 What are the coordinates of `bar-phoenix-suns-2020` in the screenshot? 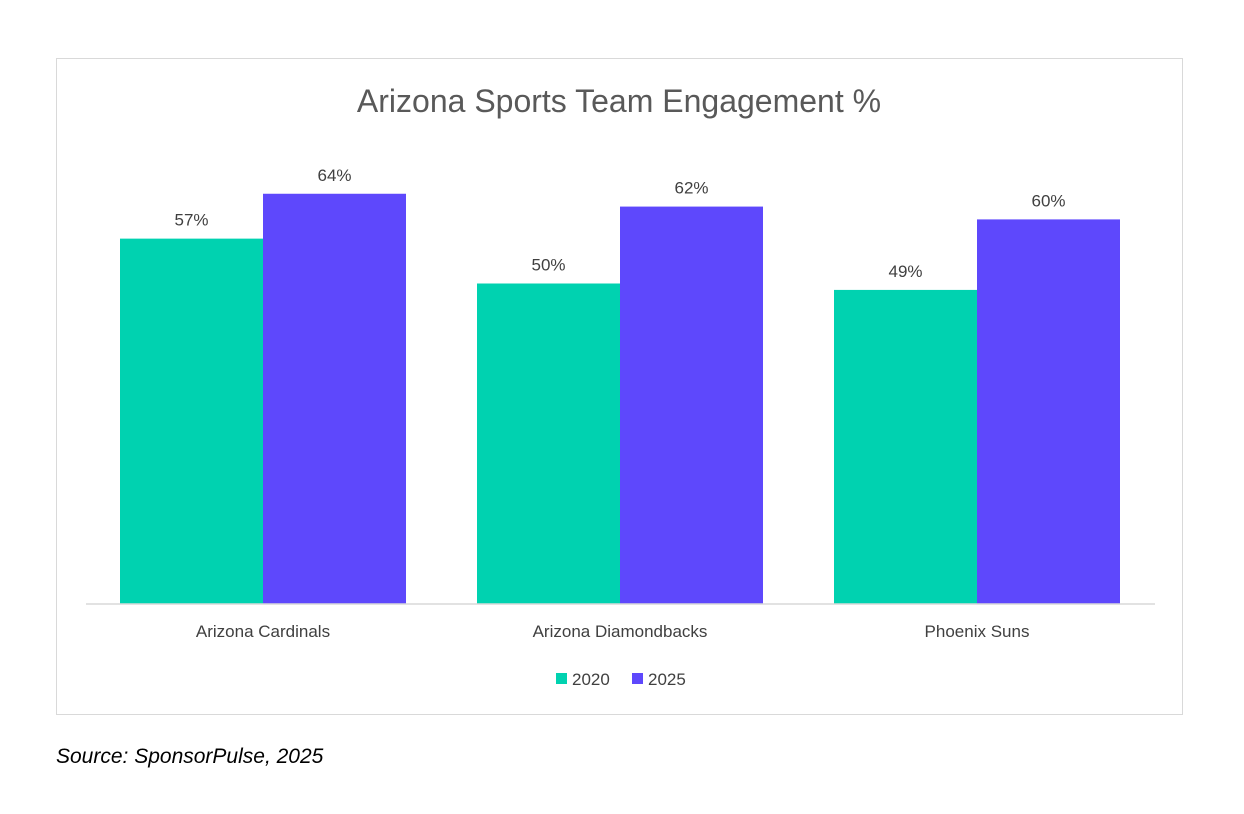 It's located at (905, 446).